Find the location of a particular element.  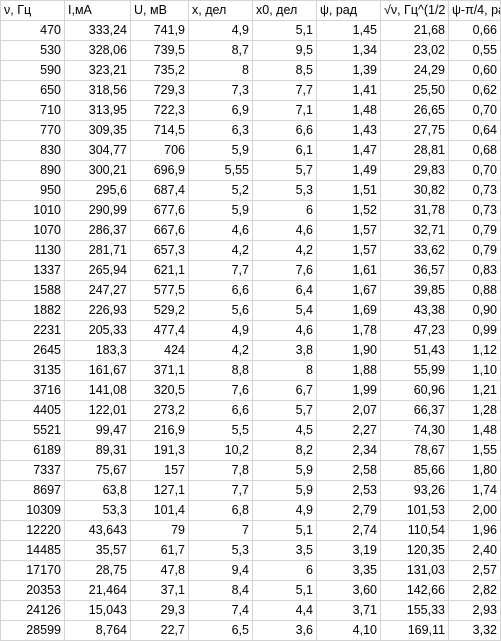

table-cell: 39,85 is located at coordinates (414, 290).